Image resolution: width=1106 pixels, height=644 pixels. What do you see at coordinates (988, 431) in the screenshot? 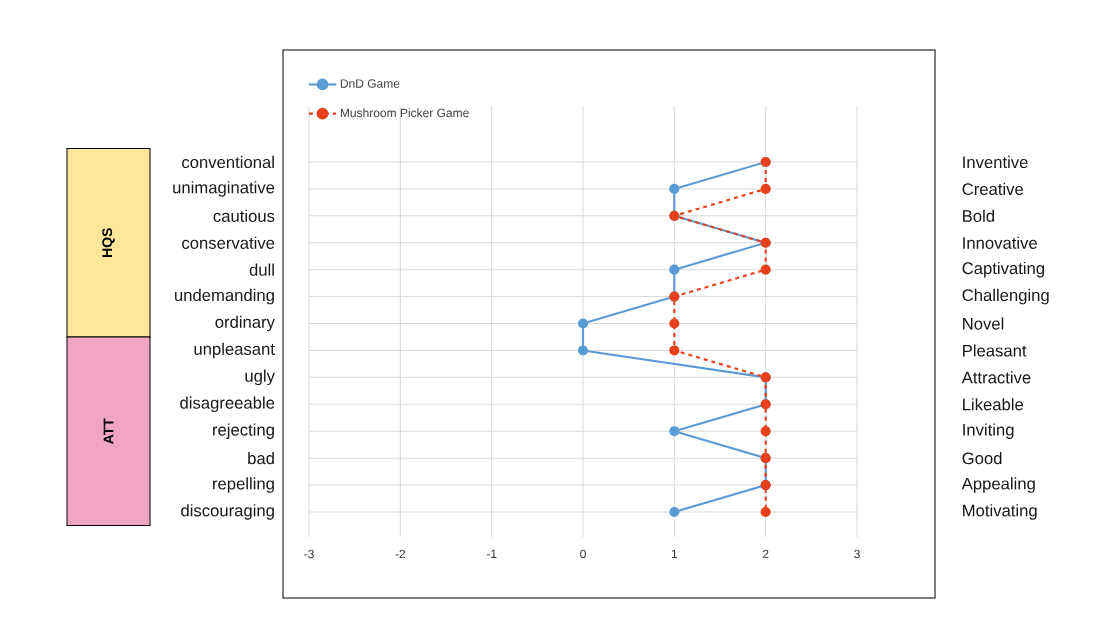
I see `y2-tick-label: Inviting` at bounding box center [988, 431].